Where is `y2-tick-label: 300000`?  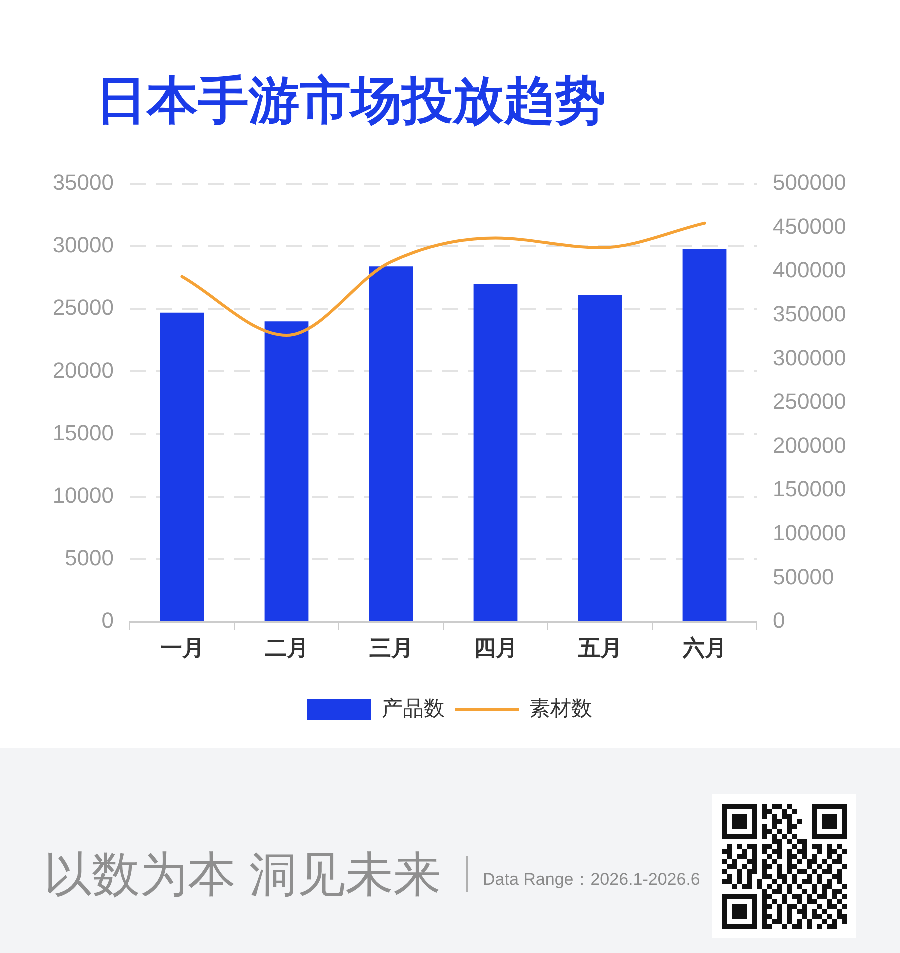
y2-tick-label: 300000 is located at coordinates (809, 357).